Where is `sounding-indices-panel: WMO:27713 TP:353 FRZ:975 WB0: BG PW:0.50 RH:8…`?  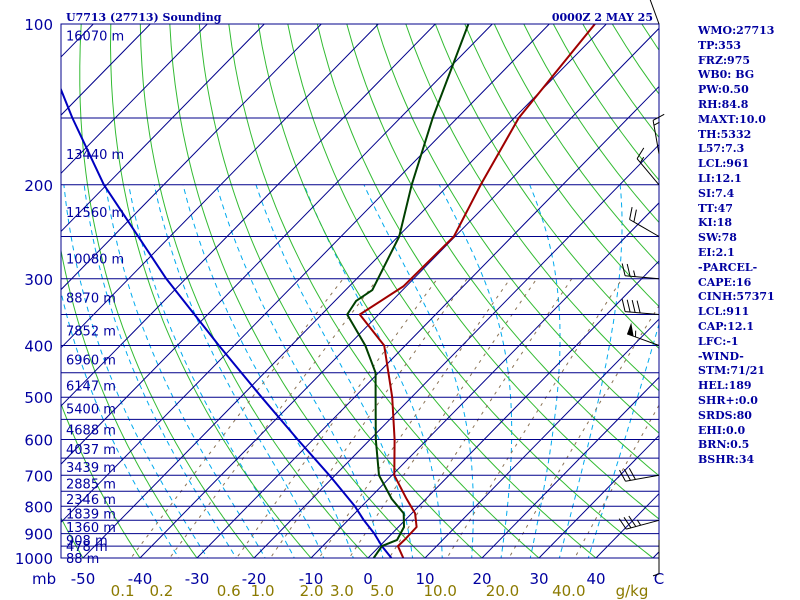 sounding-indices-panel: WMO:27713 TP:353 FRZ:975 WB0: BG PW:0.50 RH:8… is located at coordinates (749, 246).